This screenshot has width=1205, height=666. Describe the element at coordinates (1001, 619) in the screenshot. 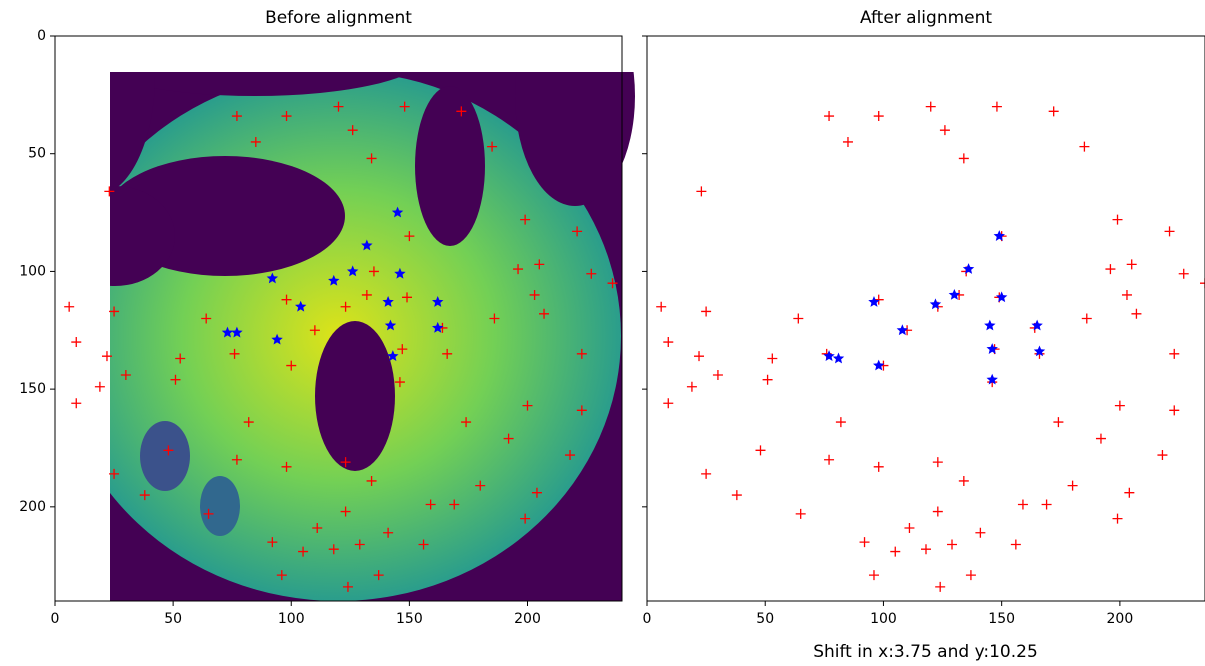

I see `x-tick-label: 150` at that location.